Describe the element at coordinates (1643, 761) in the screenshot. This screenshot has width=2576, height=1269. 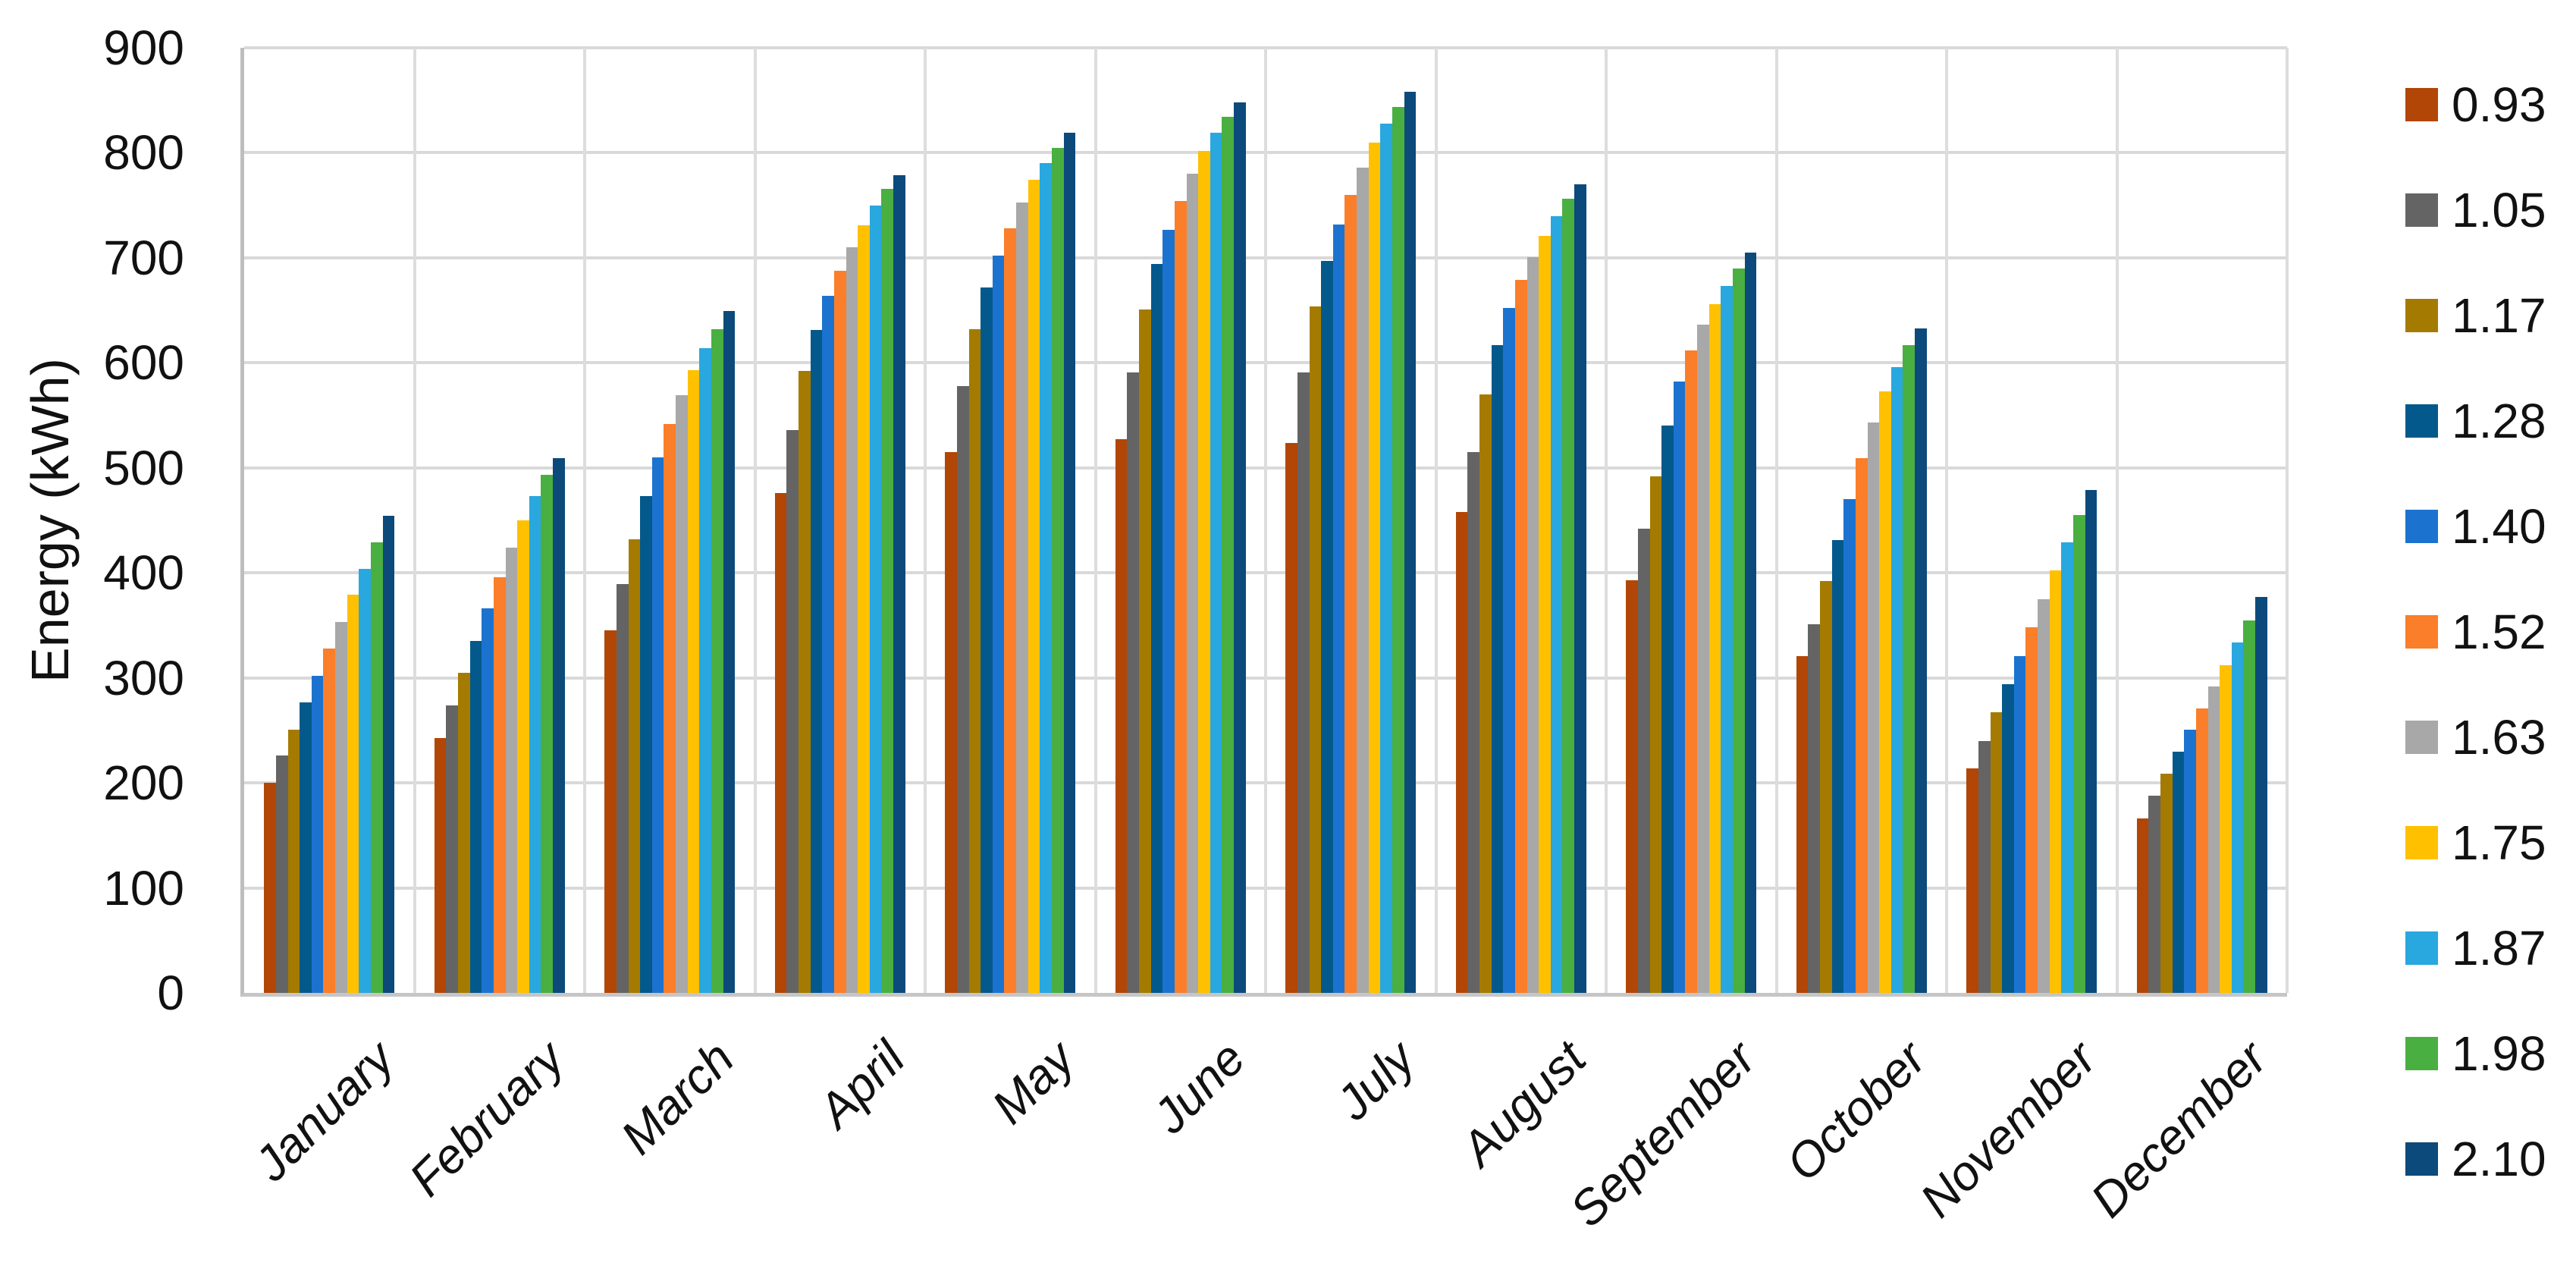
I see `bar-september-1.05` at that location.